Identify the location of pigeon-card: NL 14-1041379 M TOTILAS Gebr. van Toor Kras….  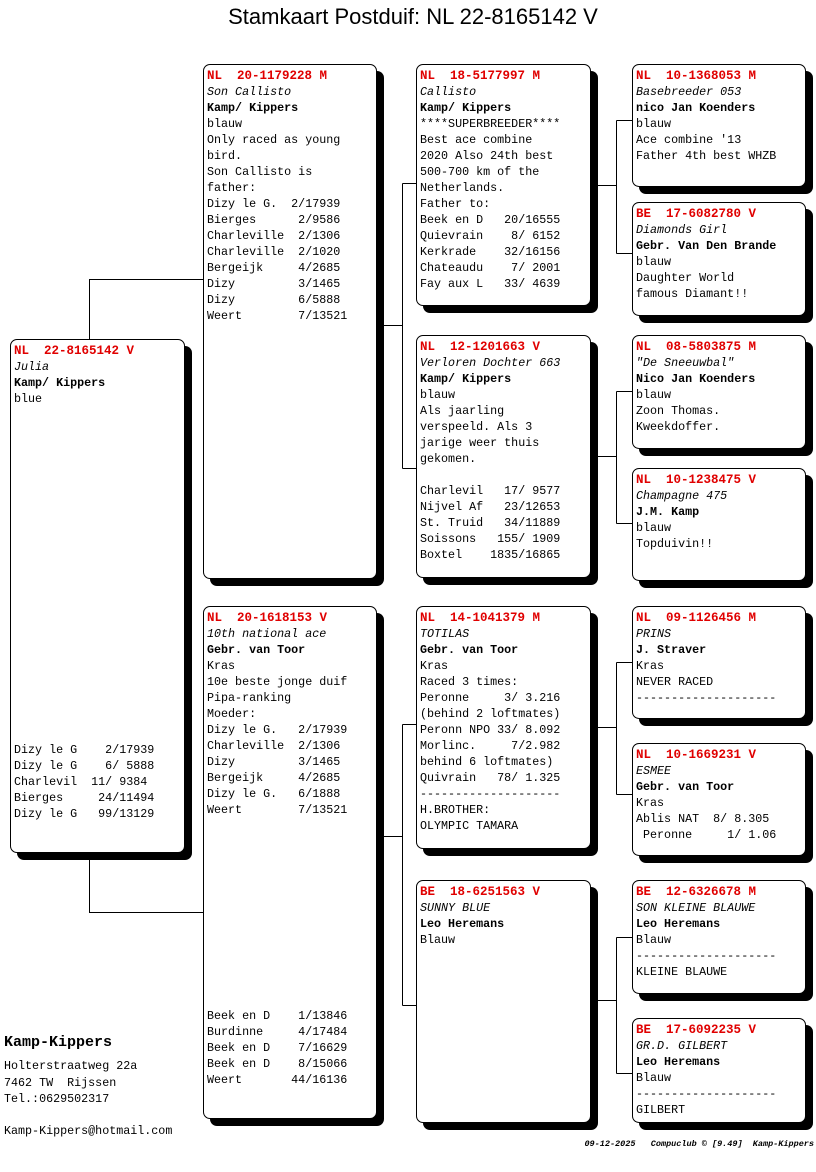
(503, 727).